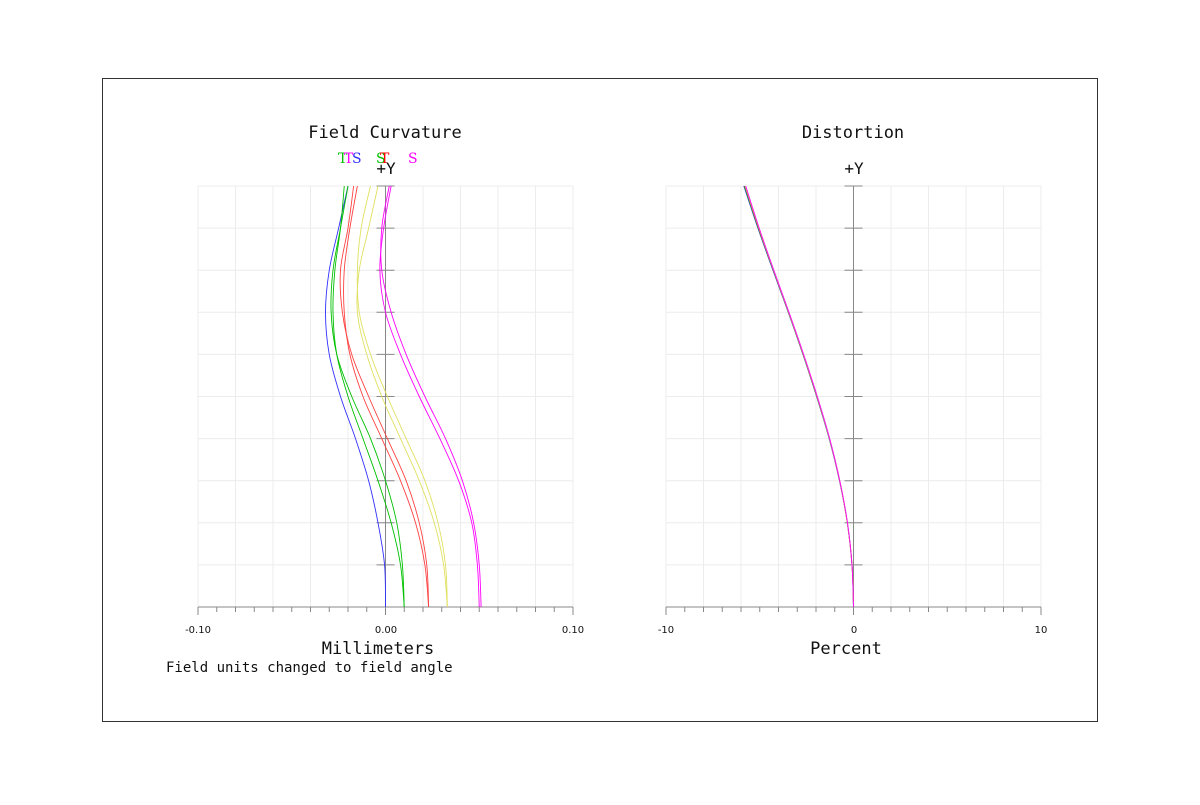 The height and width of the screenshot is (805, 1200). I want to click on distortion-curves, so click(798, 396).